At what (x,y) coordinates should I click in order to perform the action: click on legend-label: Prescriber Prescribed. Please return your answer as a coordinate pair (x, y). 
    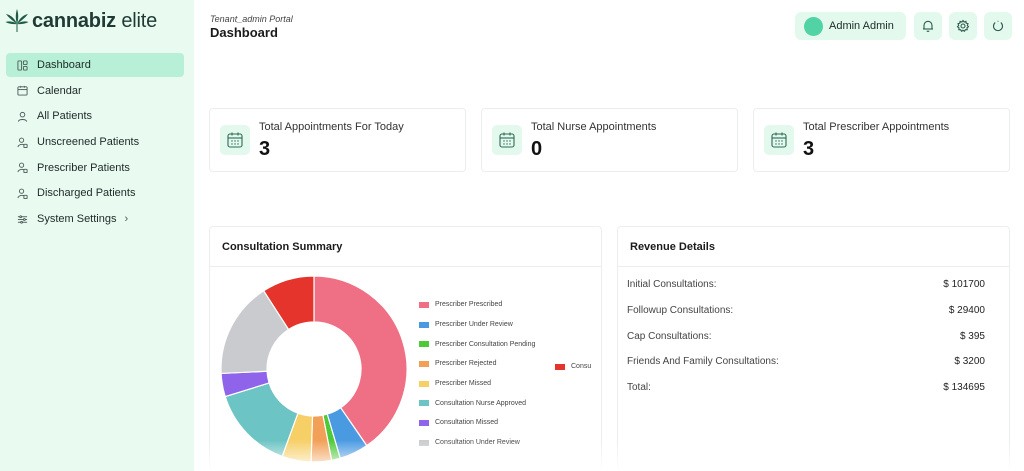
    Looking at the image, I should click on (469, 305).